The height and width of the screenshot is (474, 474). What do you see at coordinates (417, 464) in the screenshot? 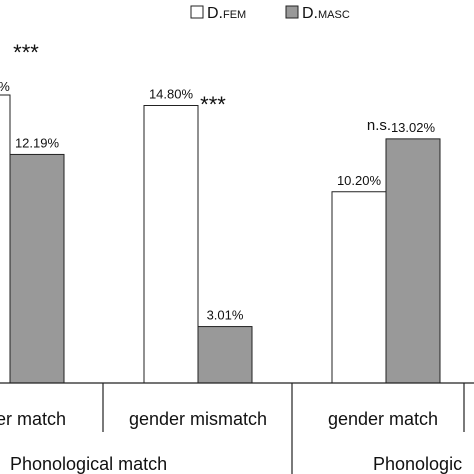
I see `supergroup-label-2: Phonologic` at bounding box center [417, 464].